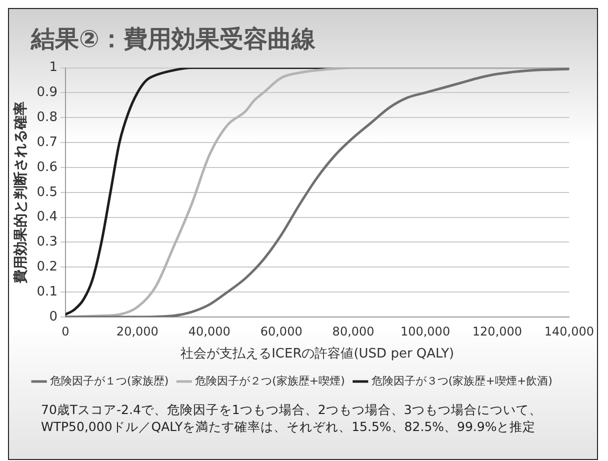  I want to click on y-tick-label: 0, so click(53, 316).